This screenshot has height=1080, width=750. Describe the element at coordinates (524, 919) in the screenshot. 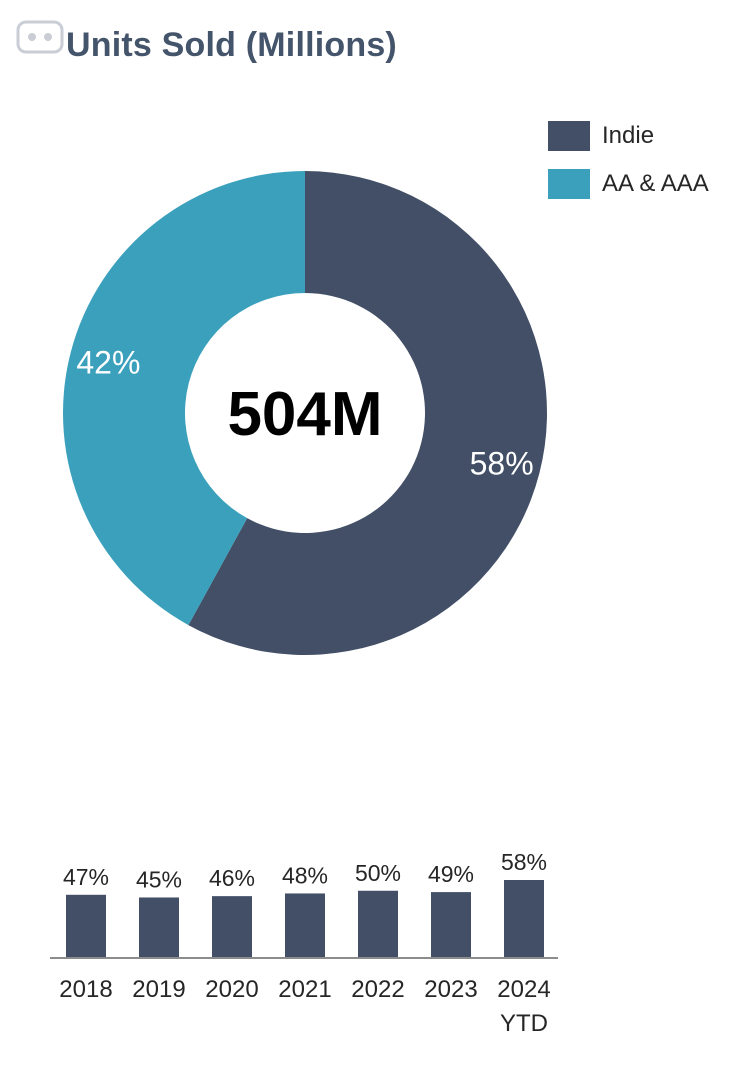

I see `bar-2024-ytd` at that location.